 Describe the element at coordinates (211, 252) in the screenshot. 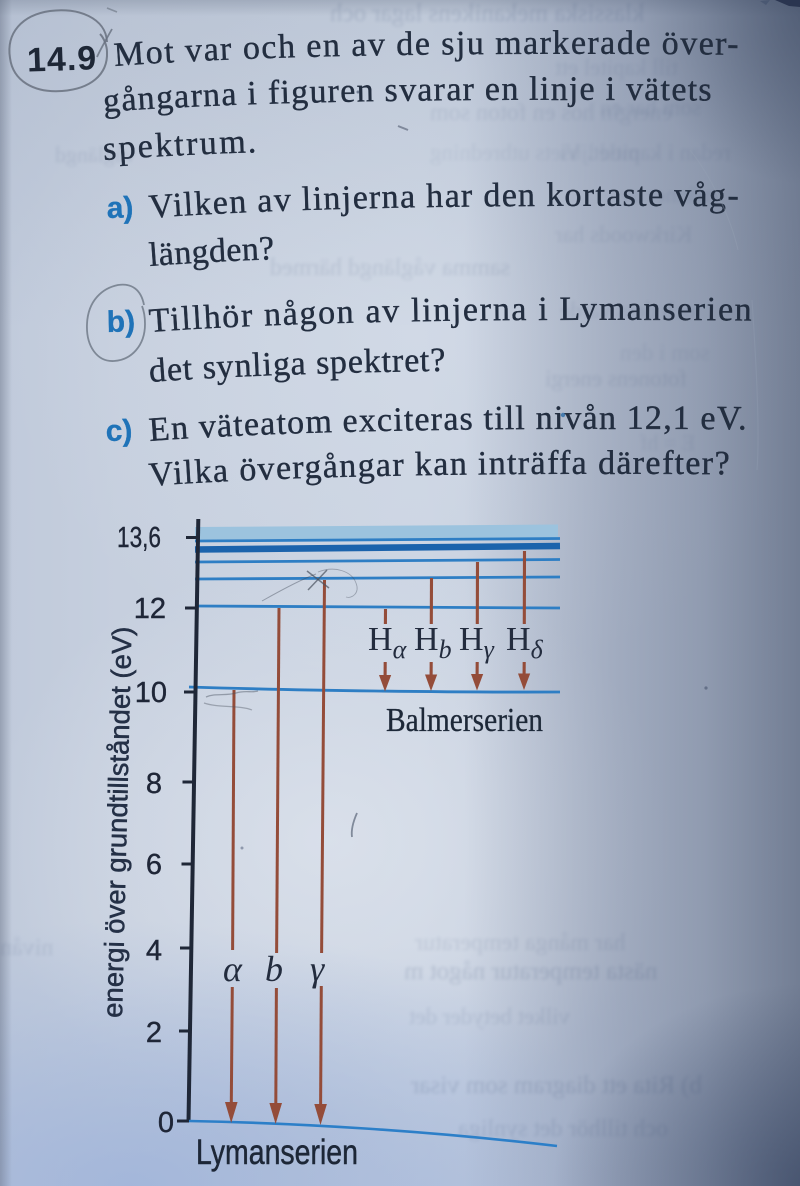

I see `svg-text: längden?` at that location.